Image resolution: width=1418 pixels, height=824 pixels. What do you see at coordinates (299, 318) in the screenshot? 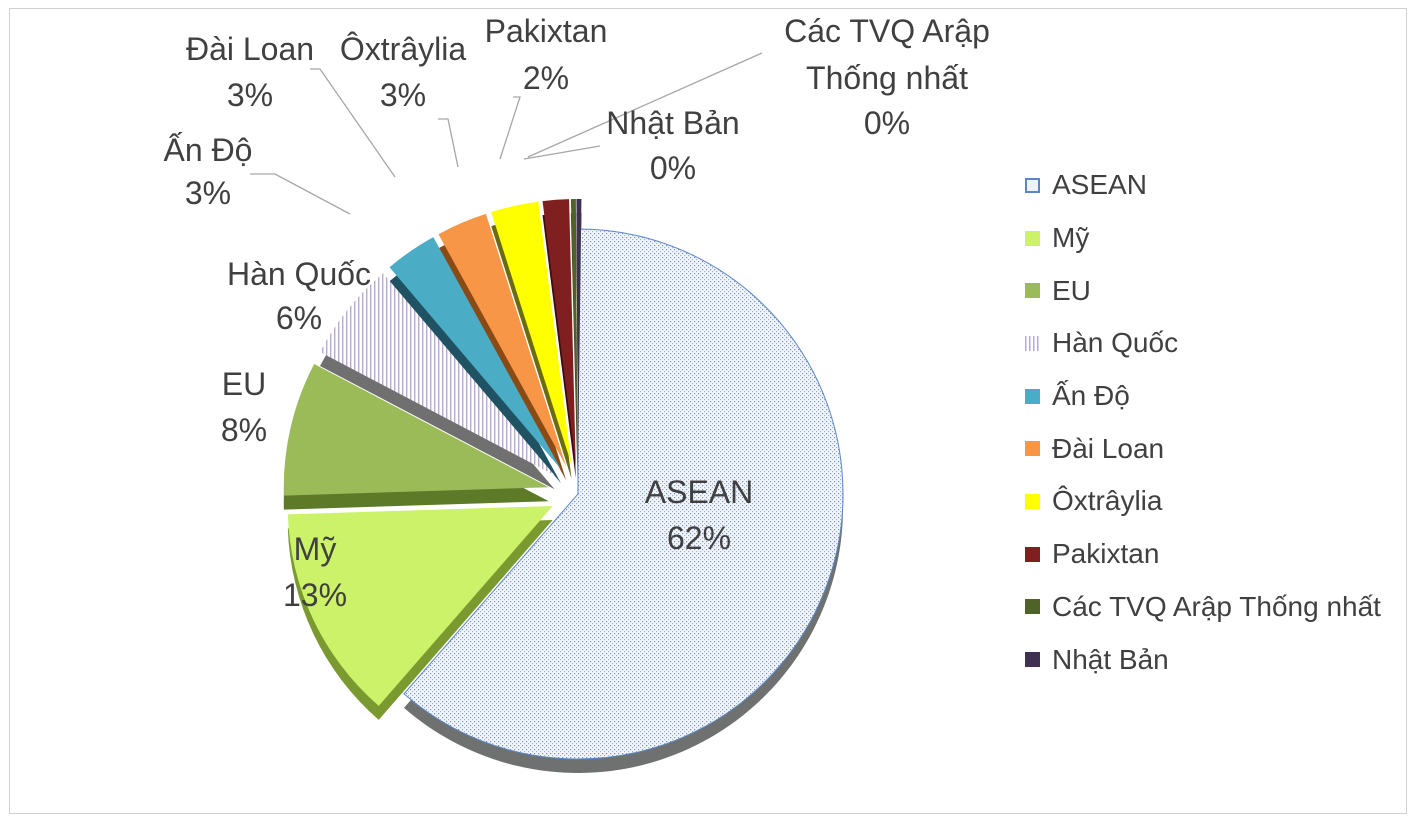
I see `data-label-value: 6%` at bounding box center [299, 318].